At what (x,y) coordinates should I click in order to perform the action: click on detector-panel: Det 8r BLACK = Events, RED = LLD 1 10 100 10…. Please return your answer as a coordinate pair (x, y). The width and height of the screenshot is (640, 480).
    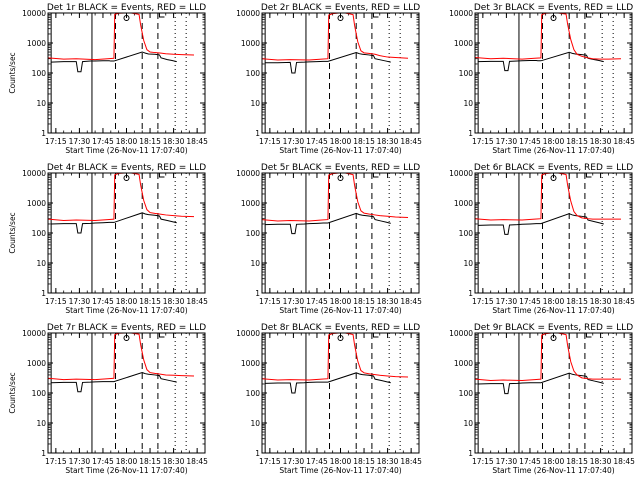
    Looking at the image, I should click on (329, 399).